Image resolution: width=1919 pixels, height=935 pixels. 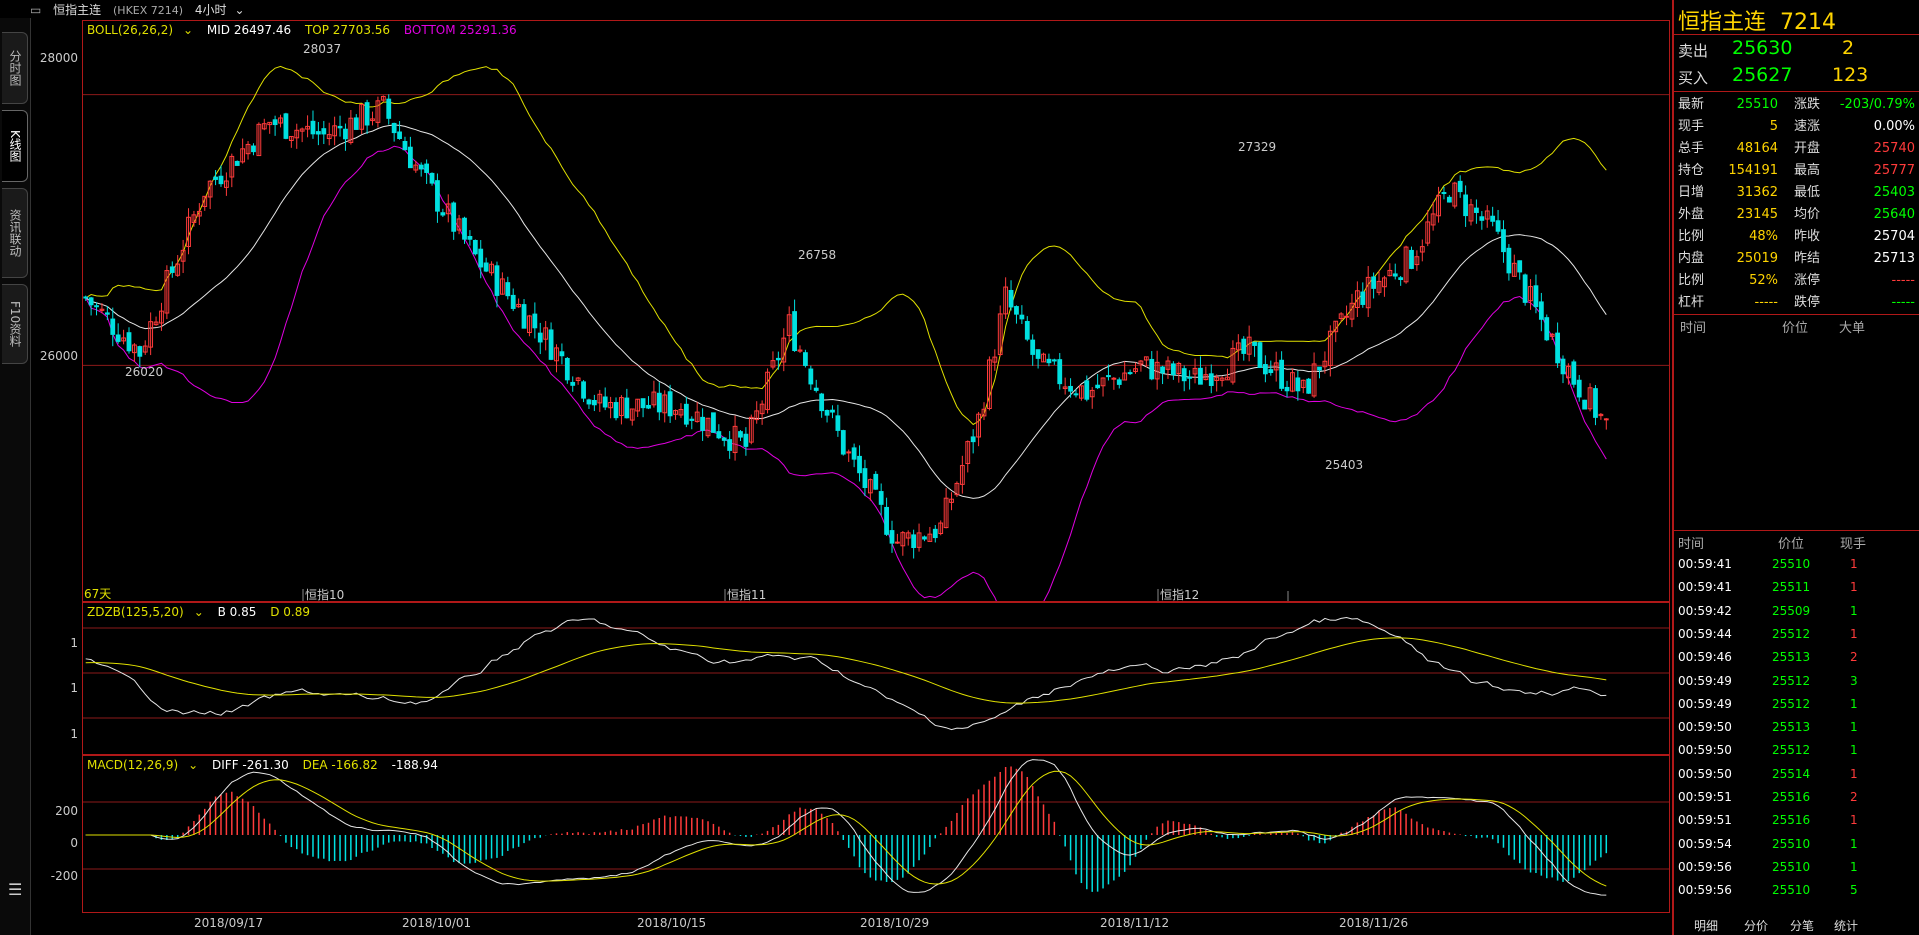 What do you see at coordinates (1706, 926) in the screenshot?
I see `tab-detail: 明细` at bounding box center [1706, 926].